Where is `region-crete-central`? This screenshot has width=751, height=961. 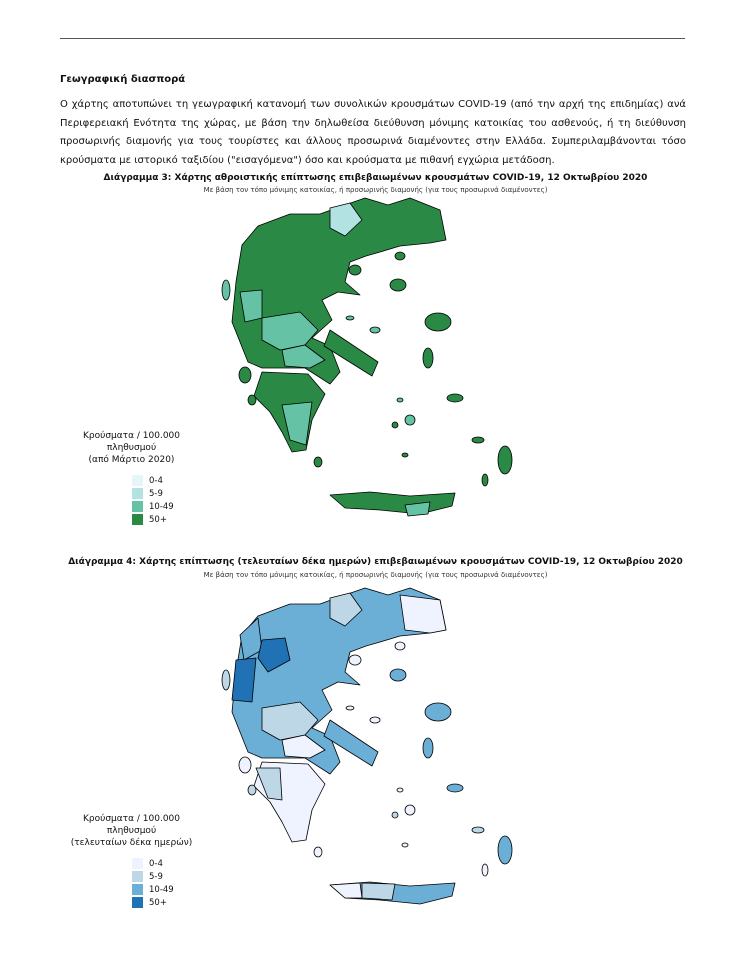 region-crete-central is located at coordinates (378, 891).